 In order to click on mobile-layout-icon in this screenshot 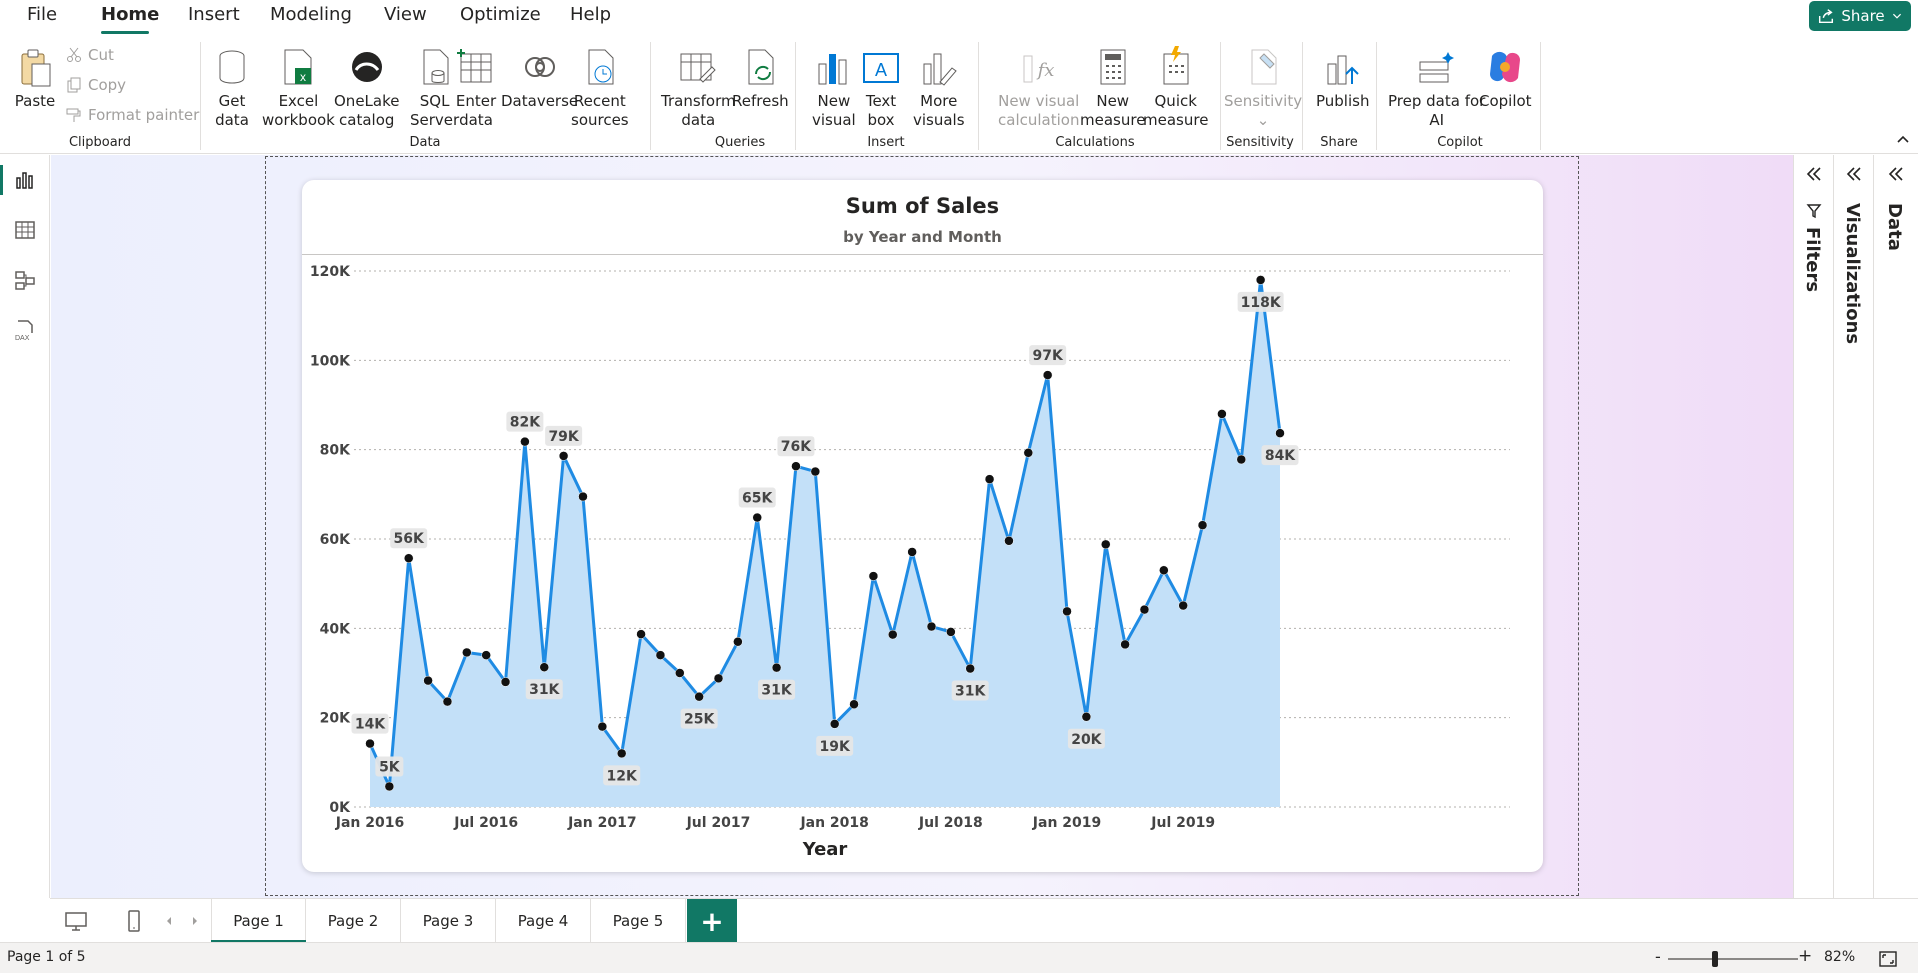, I will do `click(134, 921)`.